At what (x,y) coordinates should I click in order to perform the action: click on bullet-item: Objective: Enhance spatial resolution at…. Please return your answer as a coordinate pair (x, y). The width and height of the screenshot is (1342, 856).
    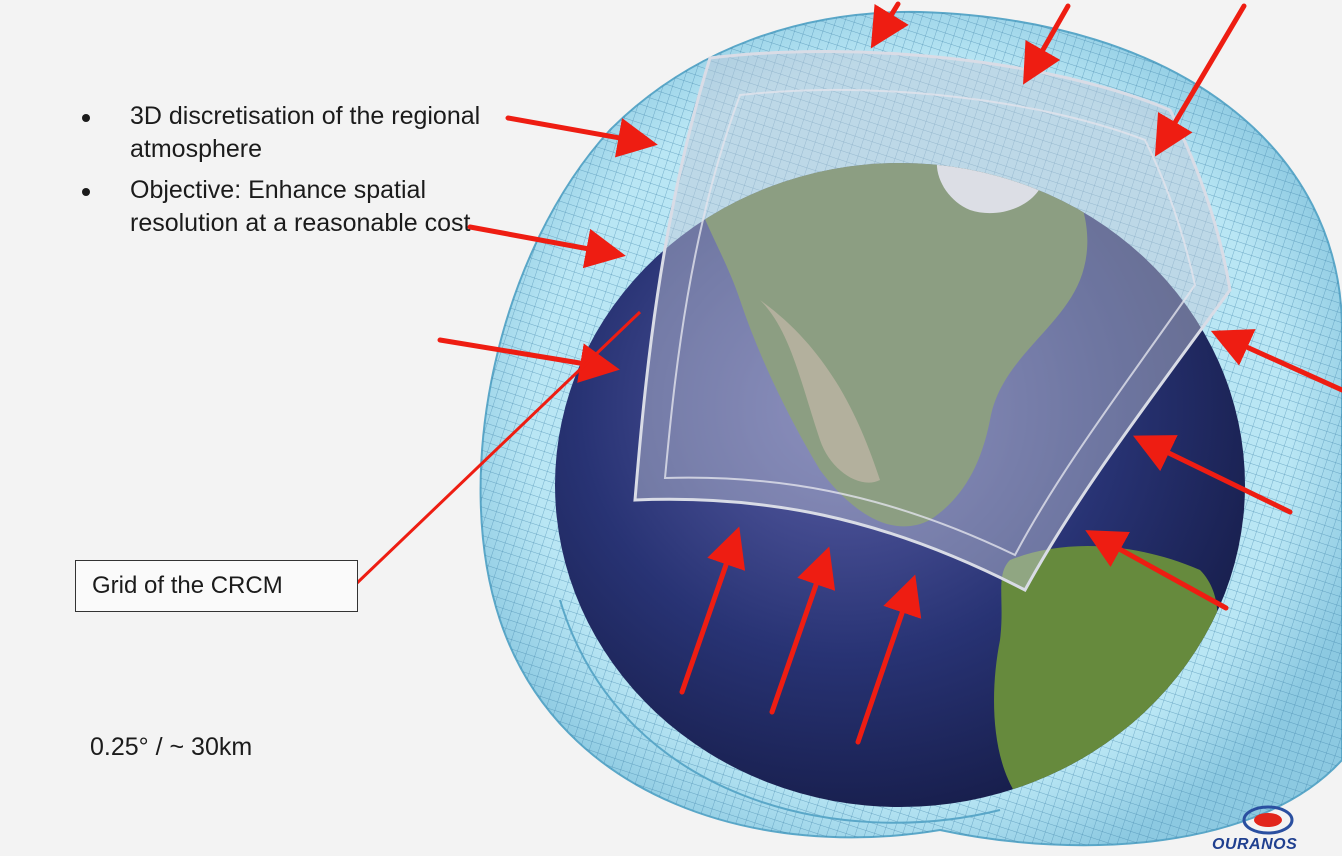
    Looking at the image, I should click on (288, 207).